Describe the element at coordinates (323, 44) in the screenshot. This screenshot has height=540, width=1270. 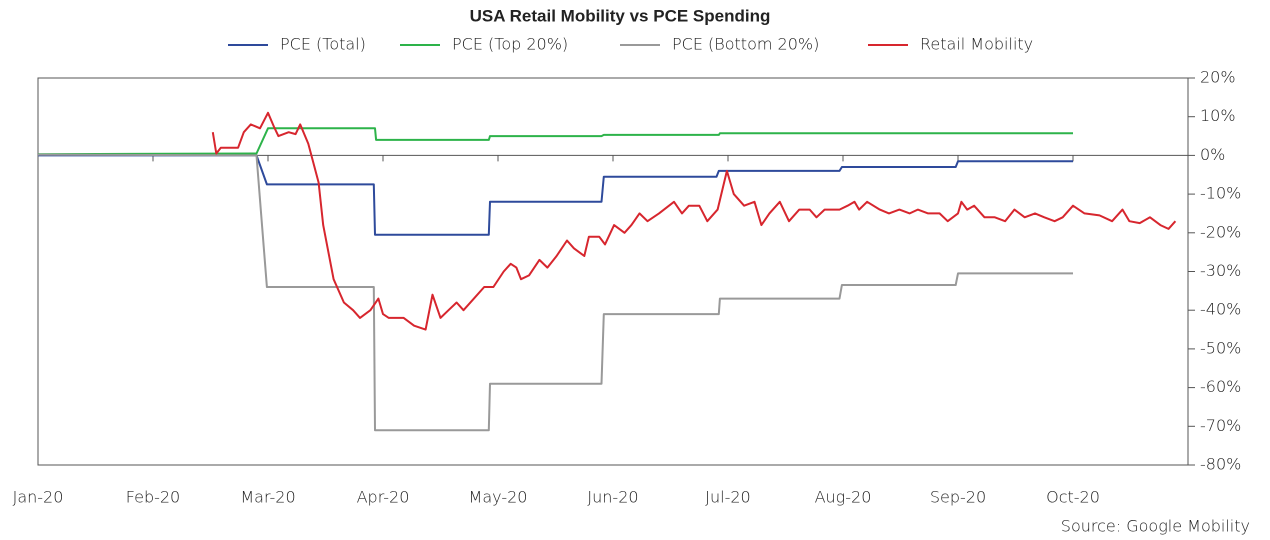
I see `legend-label: PCE (Total)` at that location.